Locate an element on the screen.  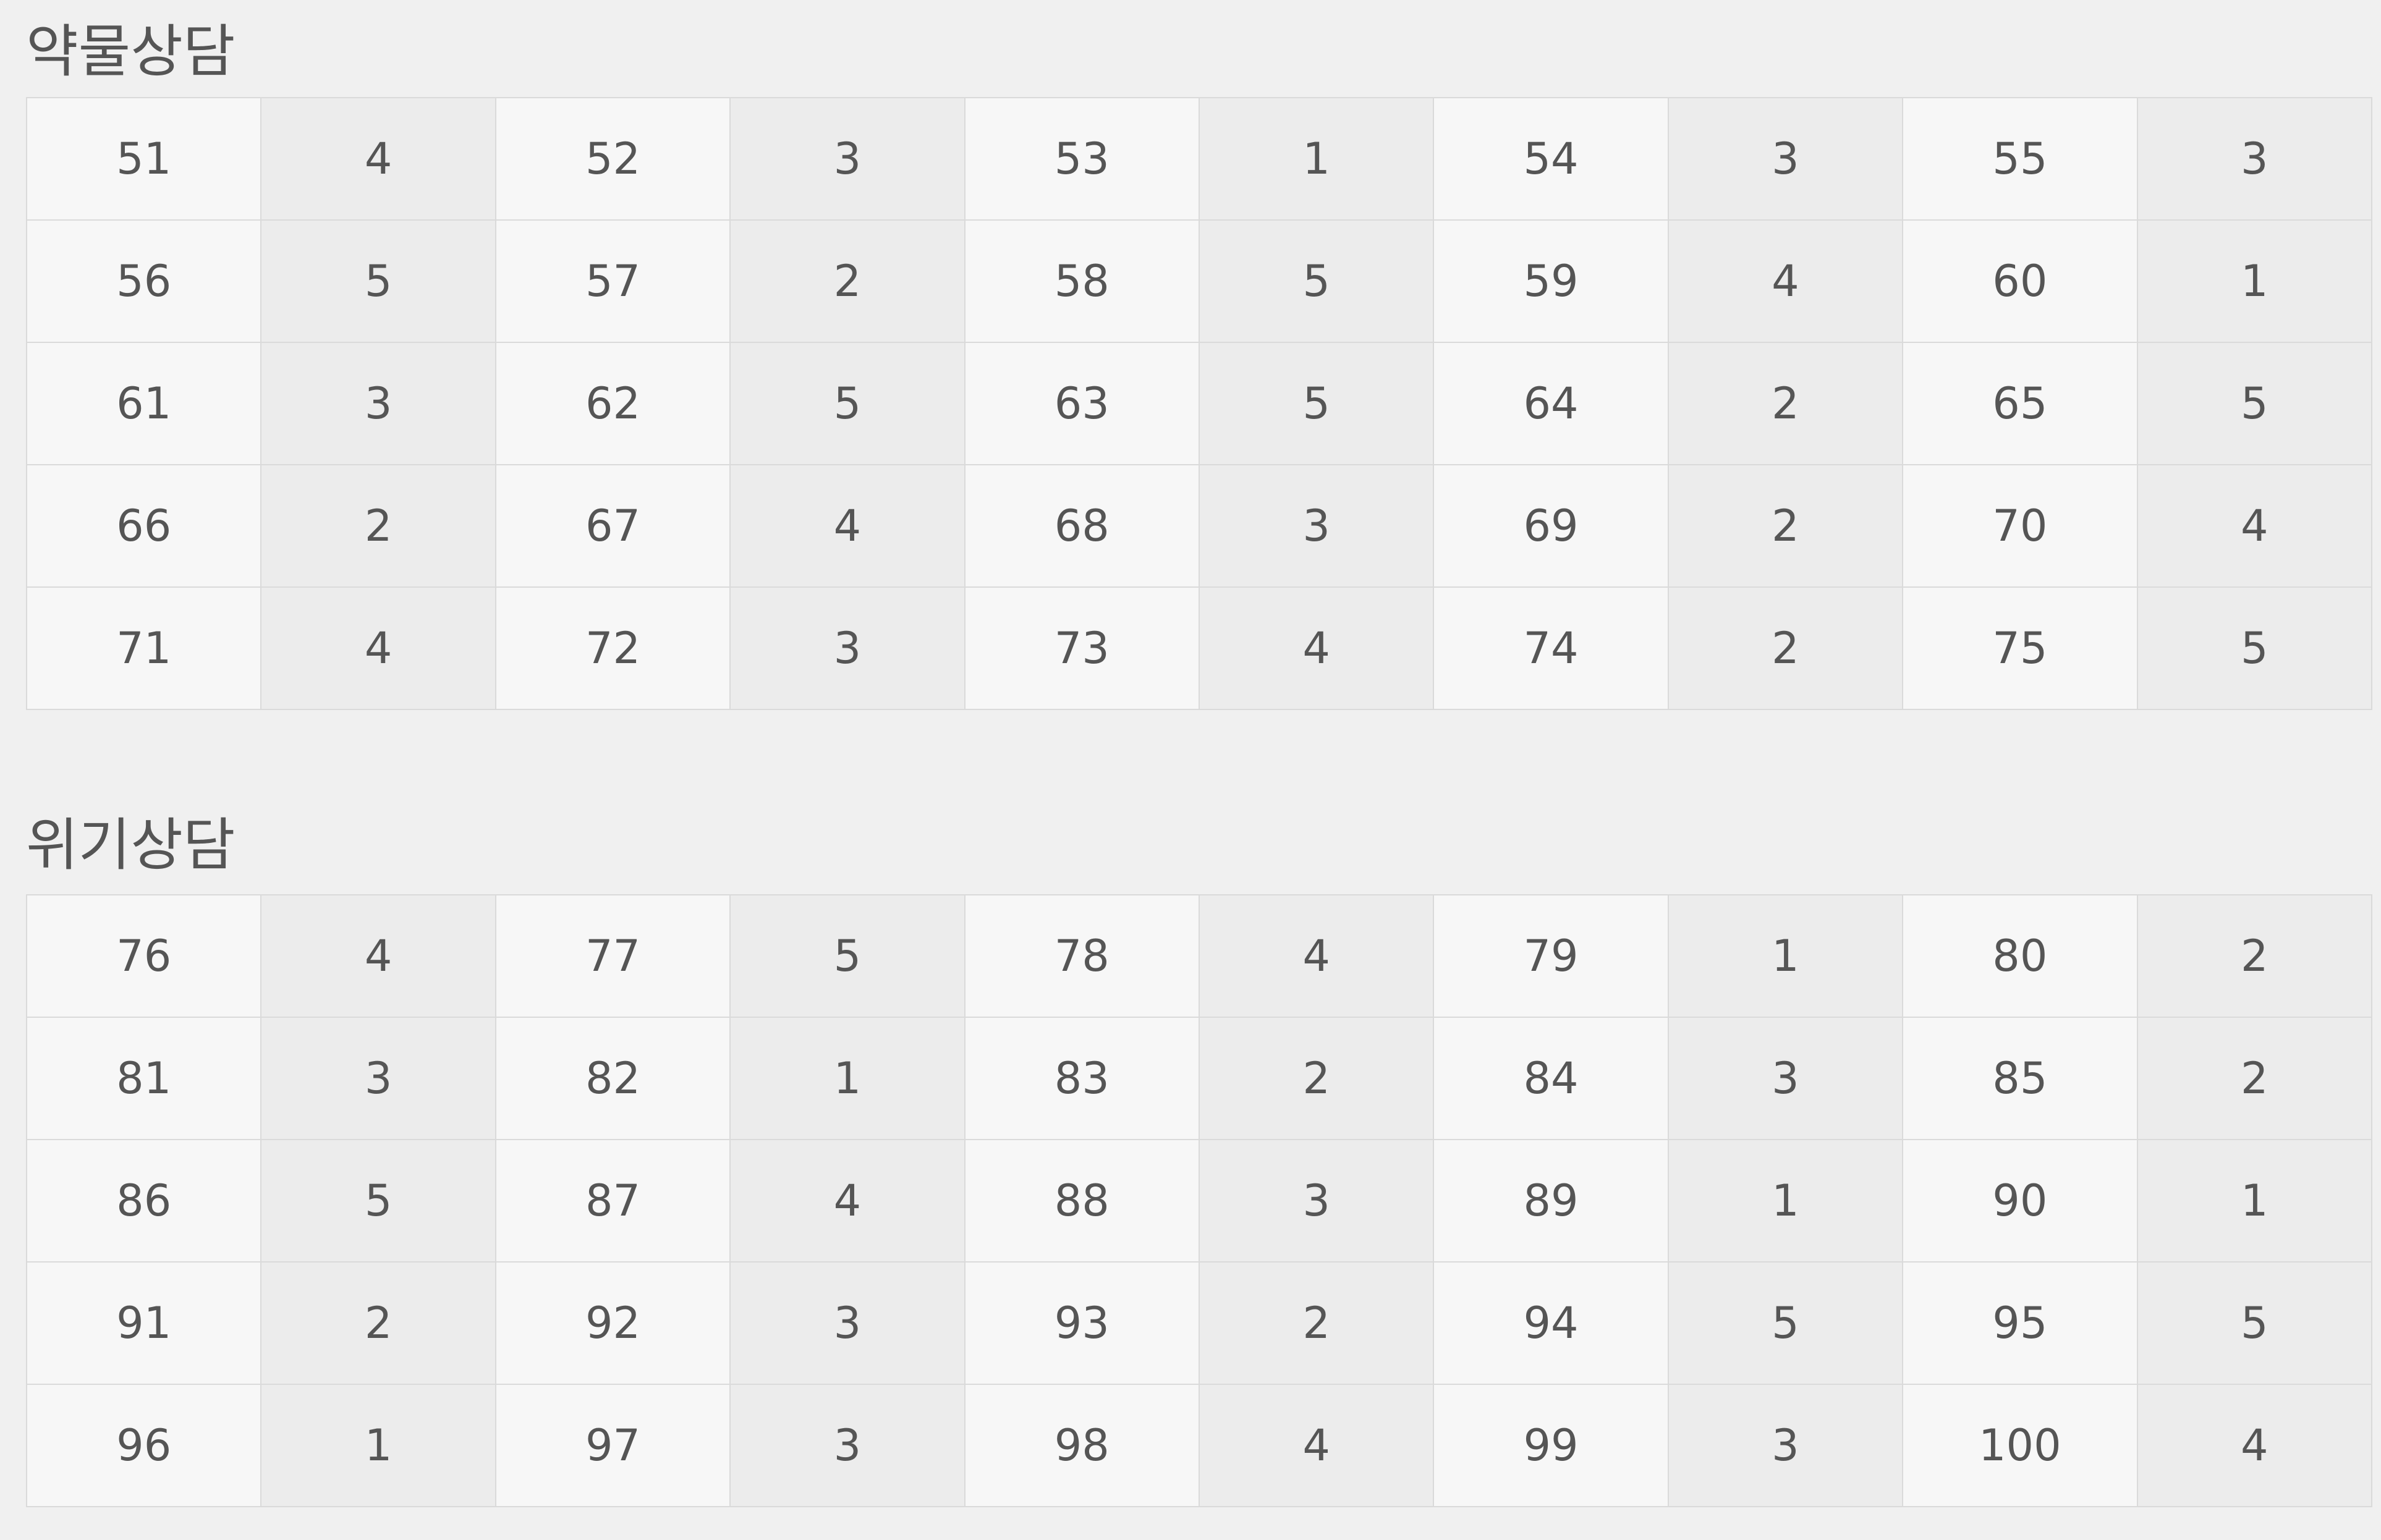
question-number-cell: 61 is located at coordinates (144, 403).